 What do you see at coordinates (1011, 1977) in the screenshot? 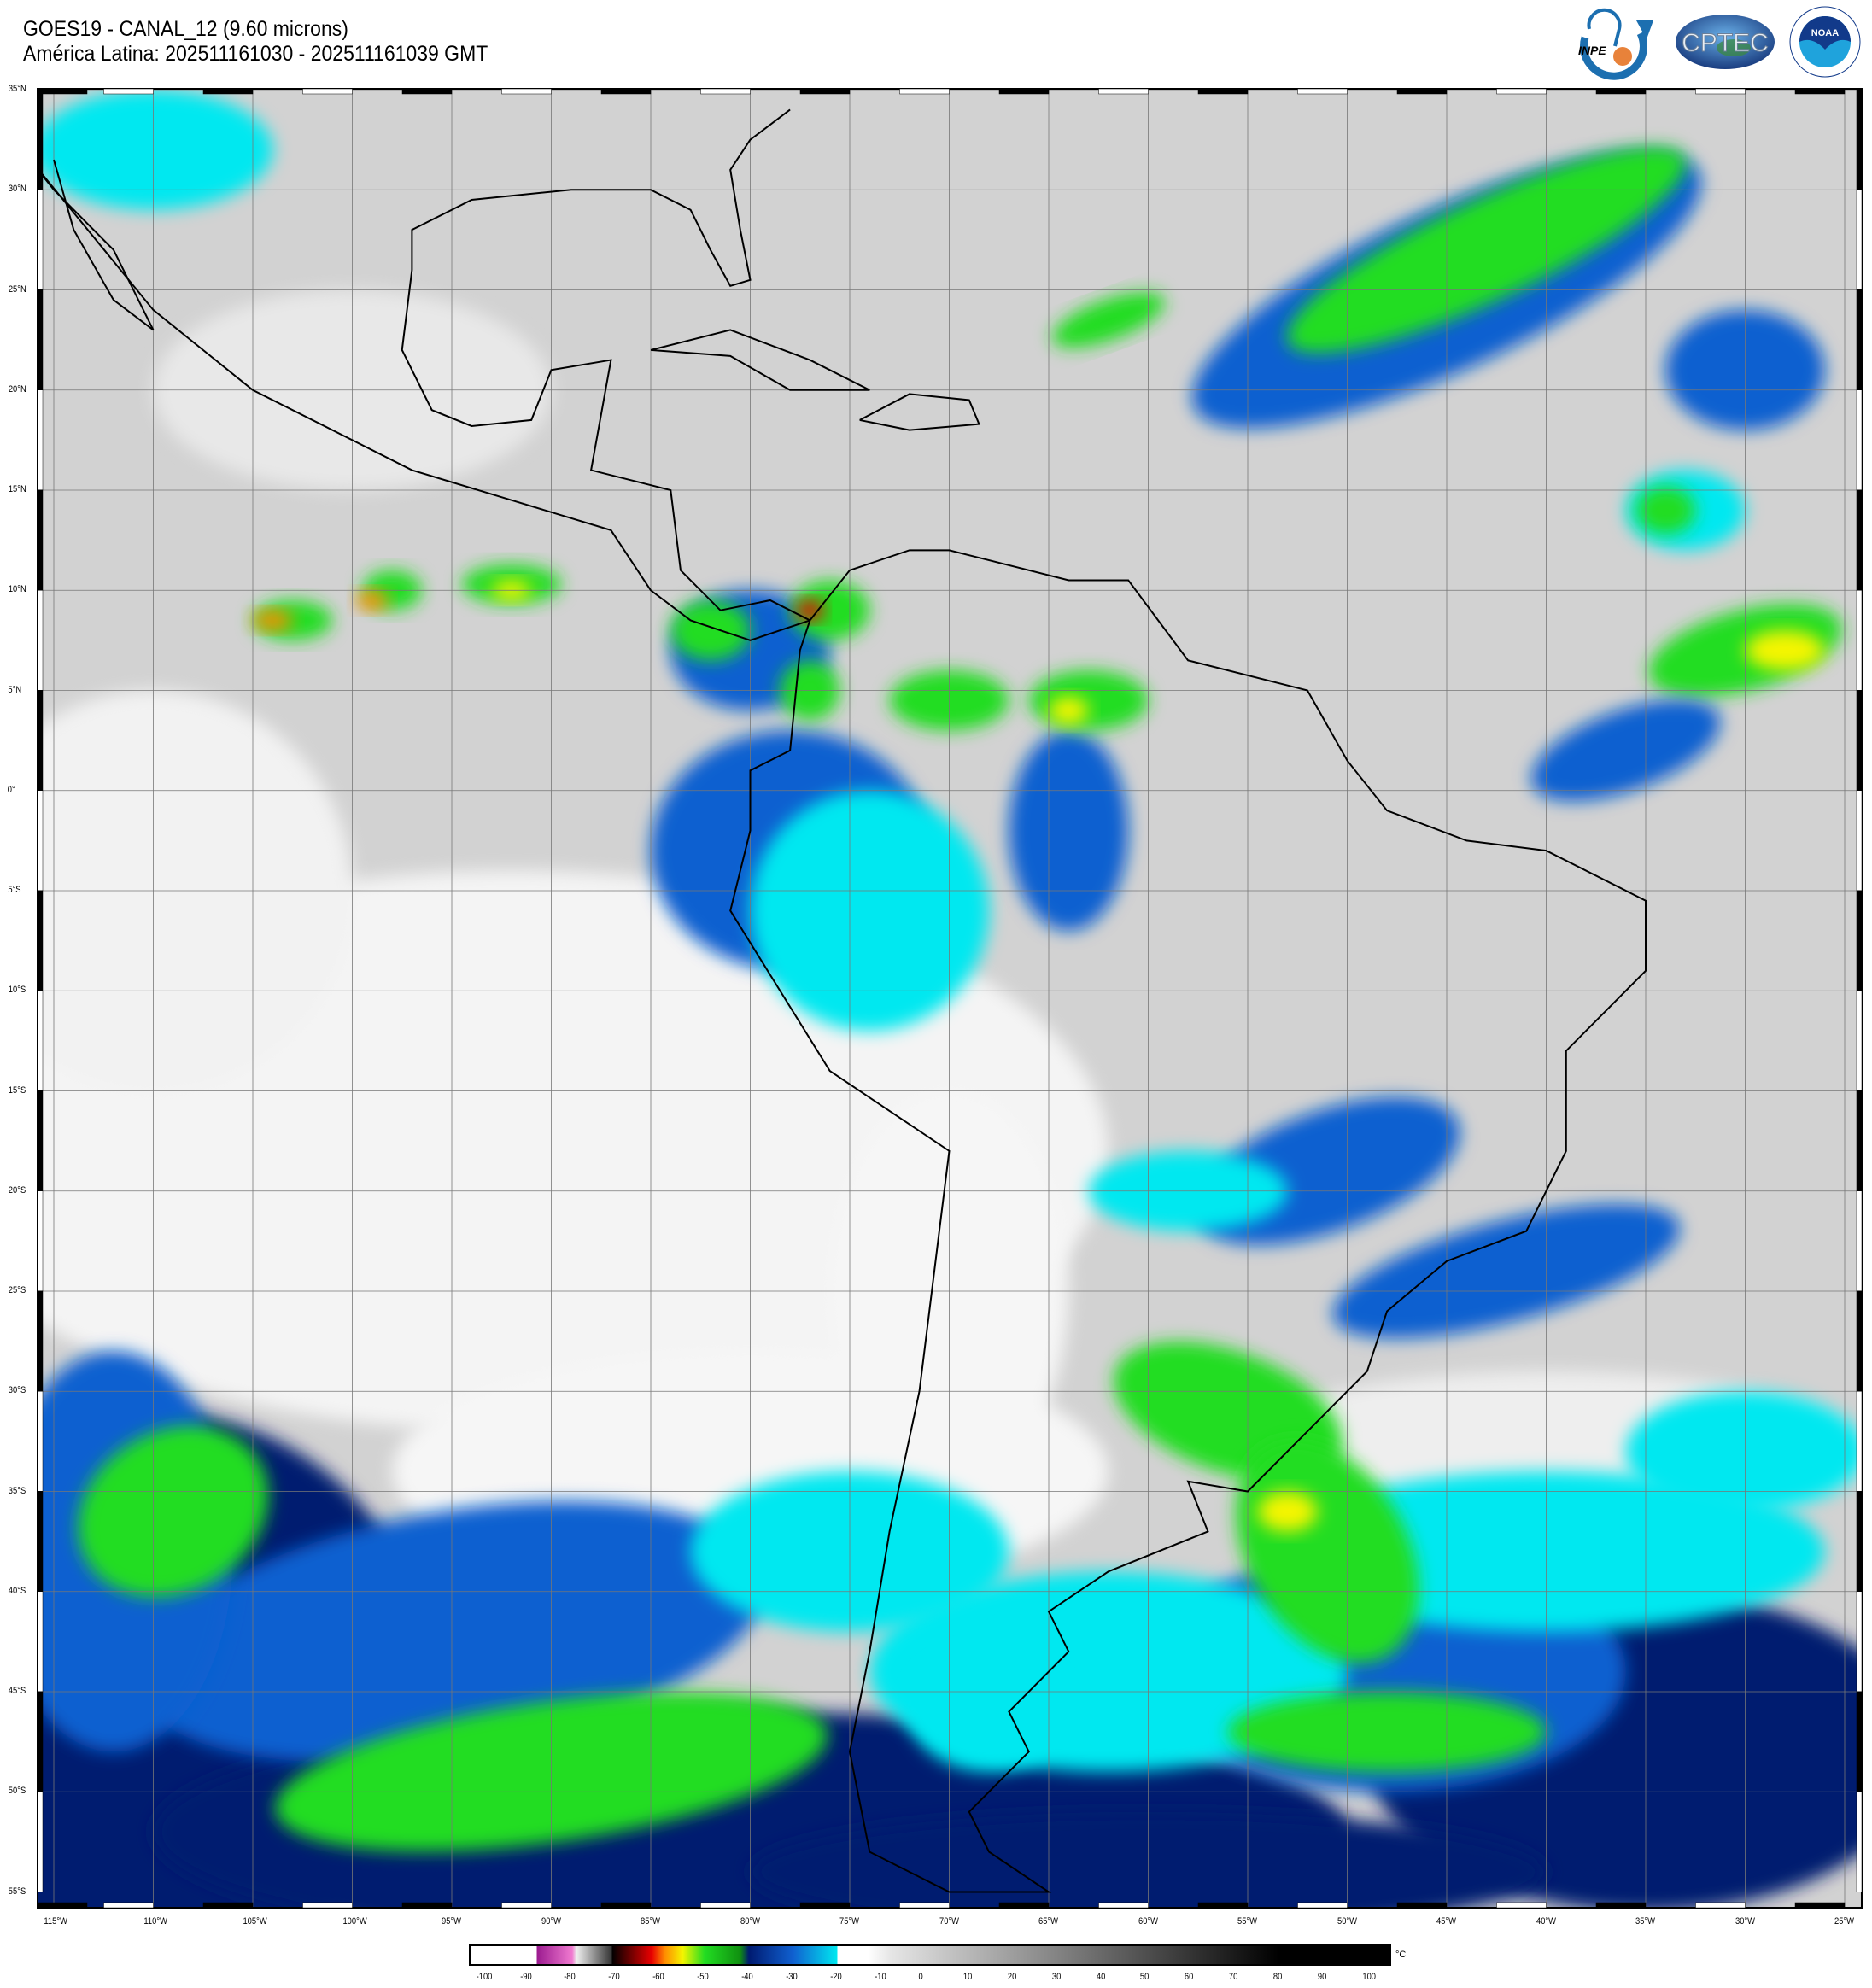
I see `colorbar-tick-label: 20` at bounding box center [1011, 1977].